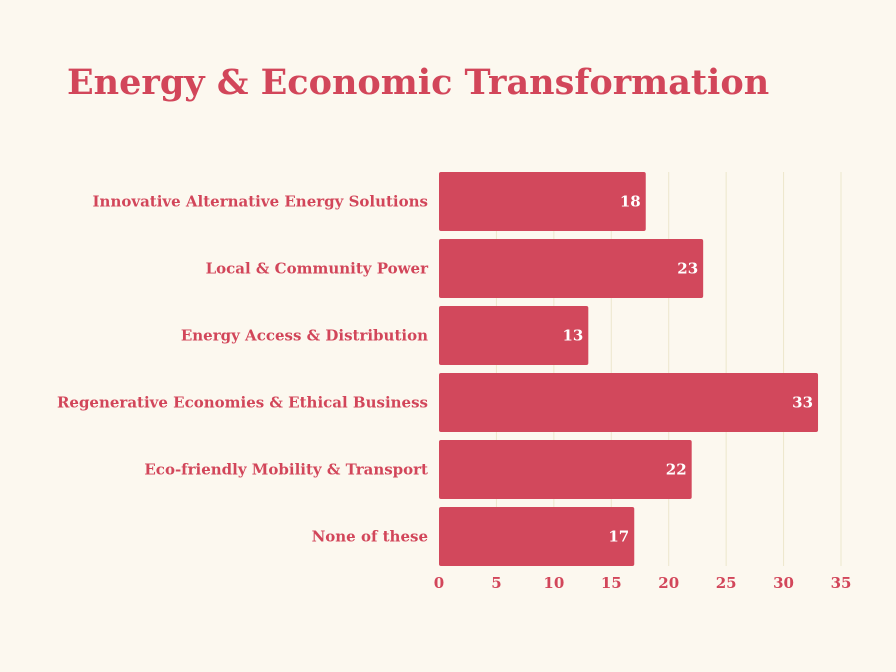 This screenshot has height=672, width=896. What do you see at coordinates (687, 269) in the screenshot?
I see `bar-value-label: 23` at bounding box center [687, 269].